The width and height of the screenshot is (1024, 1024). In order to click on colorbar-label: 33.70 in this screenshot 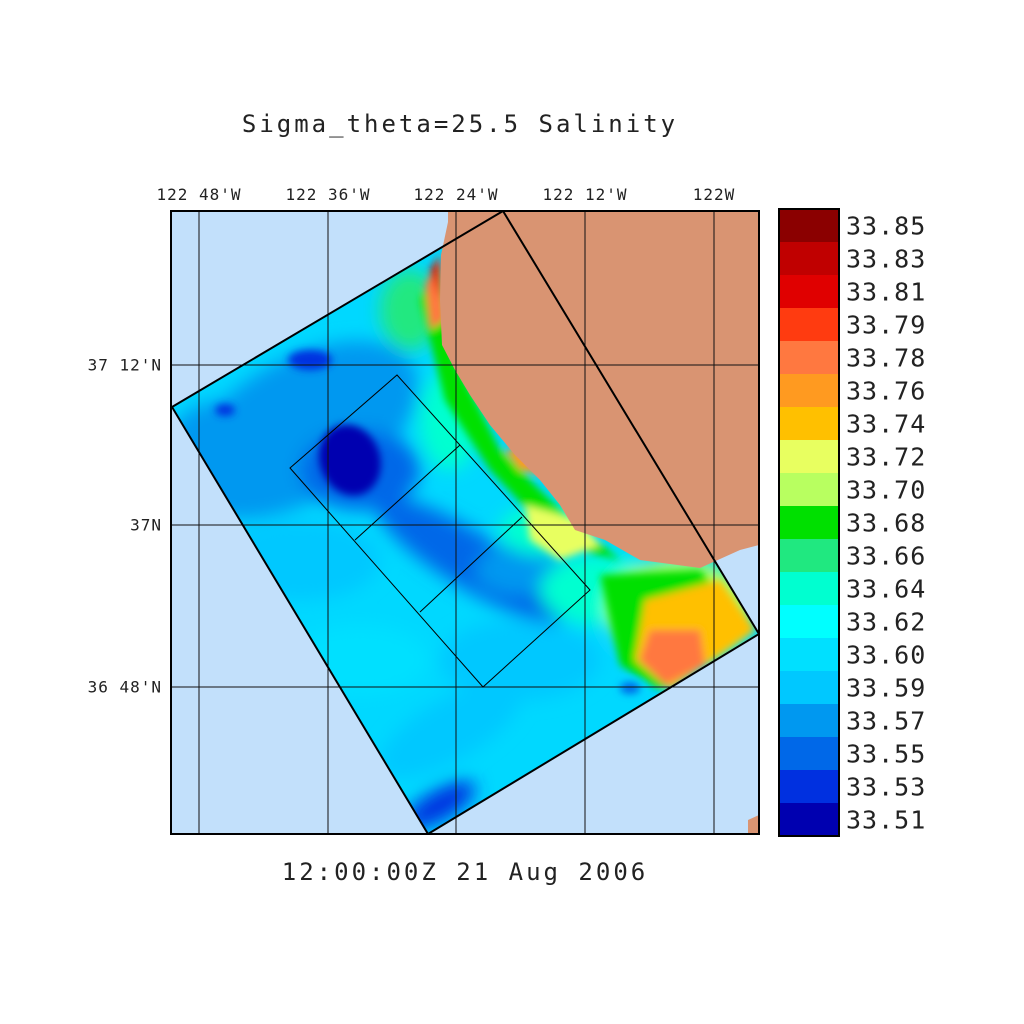, I will do `click(886, 489)`.